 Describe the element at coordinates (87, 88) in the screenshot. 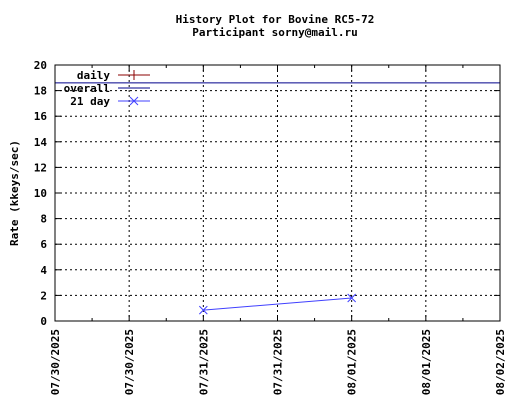

I see `legend-label: overall` at that location.